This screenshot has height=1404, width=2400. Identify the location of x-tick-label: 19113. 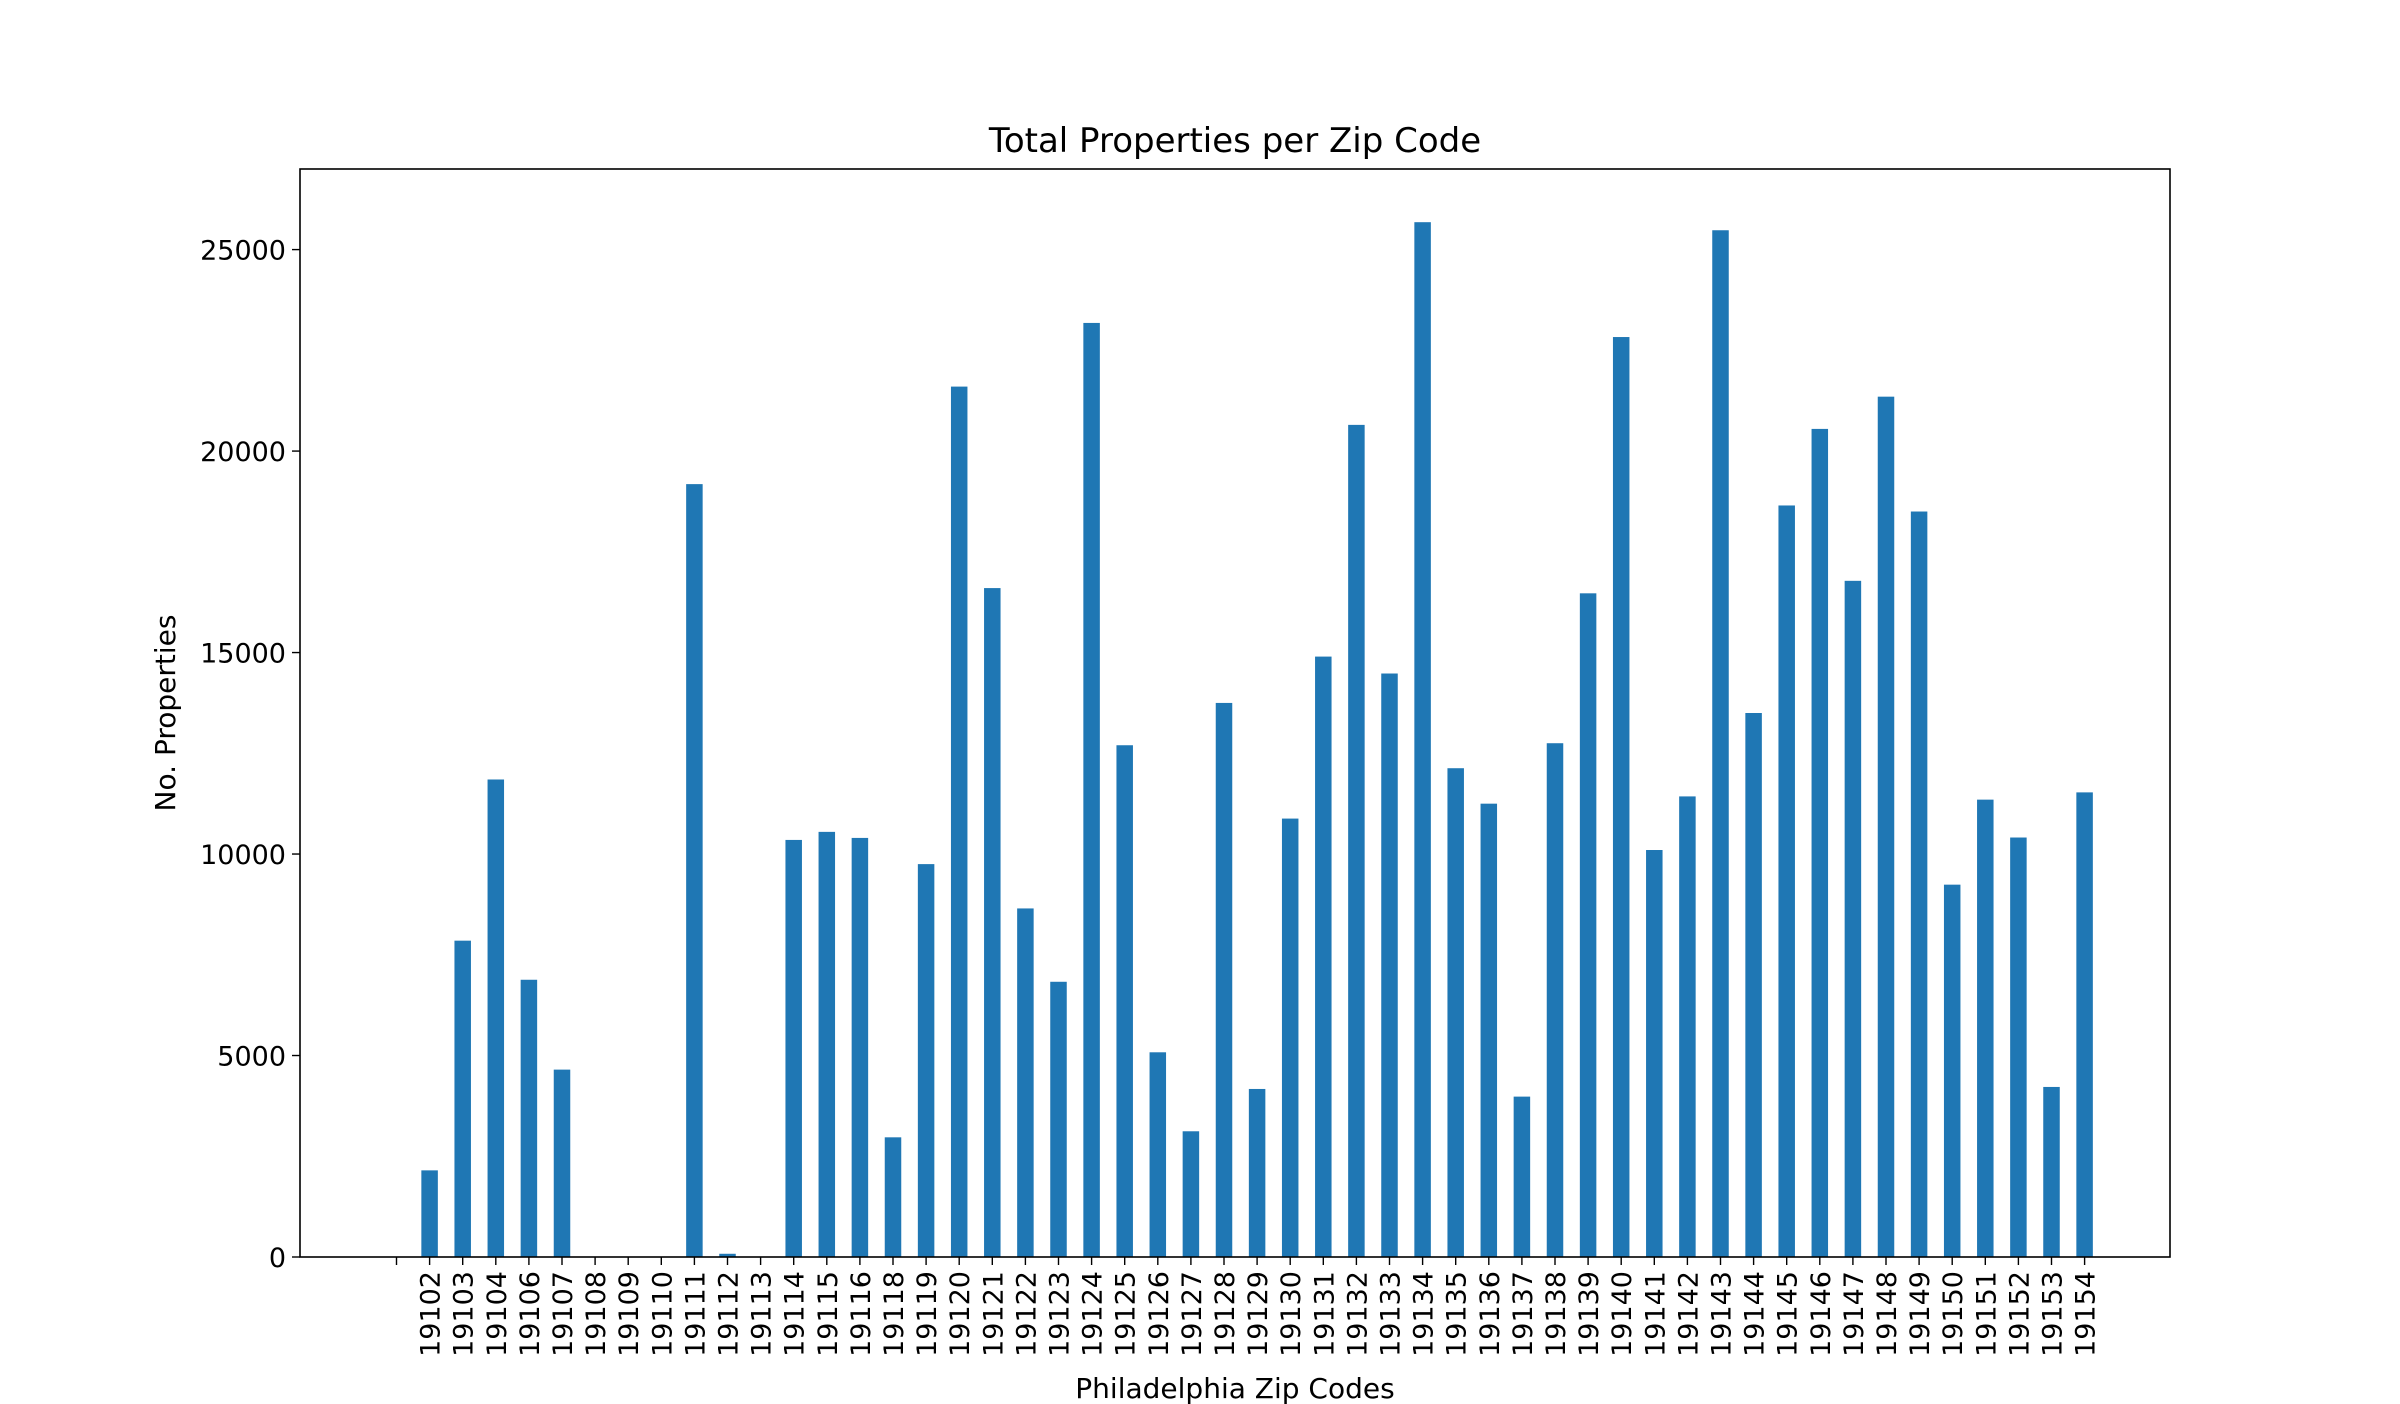
(762, 1314).